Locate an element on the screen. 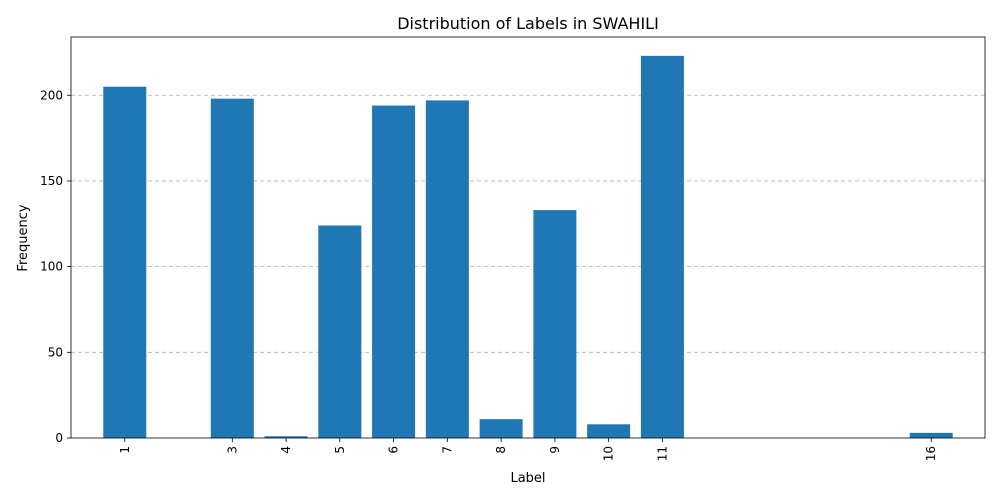 The height and width of the screenshot is (500, 1000). x-axis-label: Label is located at coordinates (527, 478).